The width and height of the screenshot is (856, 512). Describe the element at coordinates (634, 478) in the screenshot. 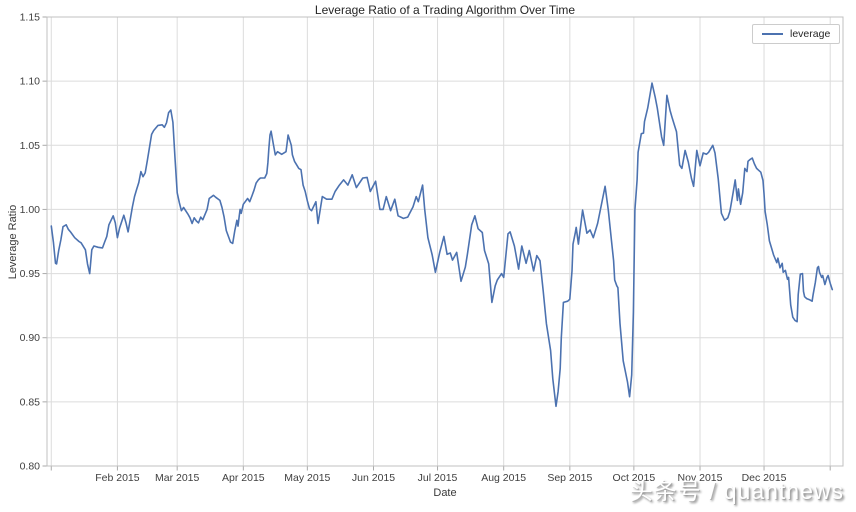

I see `svg-text: Oct 2015` at that location.